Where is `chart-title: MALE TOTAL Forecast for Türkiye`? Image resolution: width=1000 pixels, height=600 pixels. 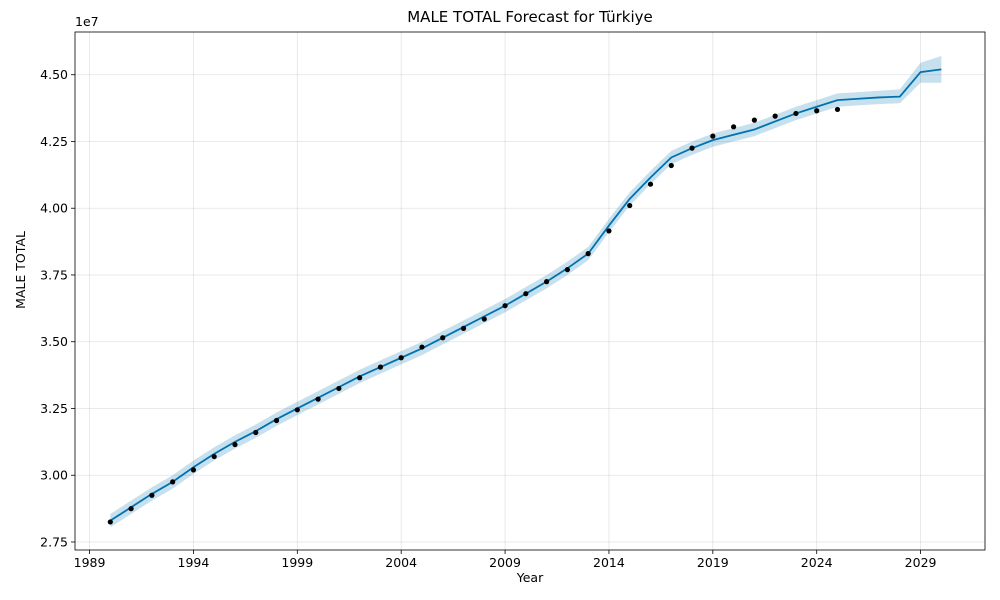 chart-title: MALE TOTAL Forecast for Türkiye is located at coordinates (530, 17).